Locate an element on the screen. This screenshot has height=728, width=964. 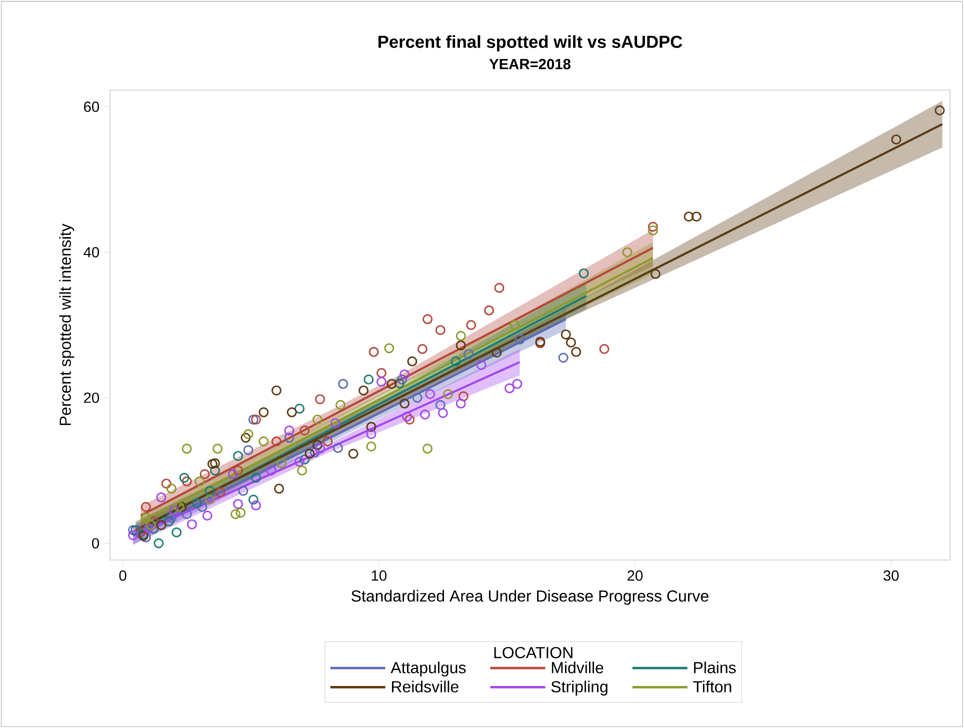
legend-label: Stripling is located at coordinates (579, 688).